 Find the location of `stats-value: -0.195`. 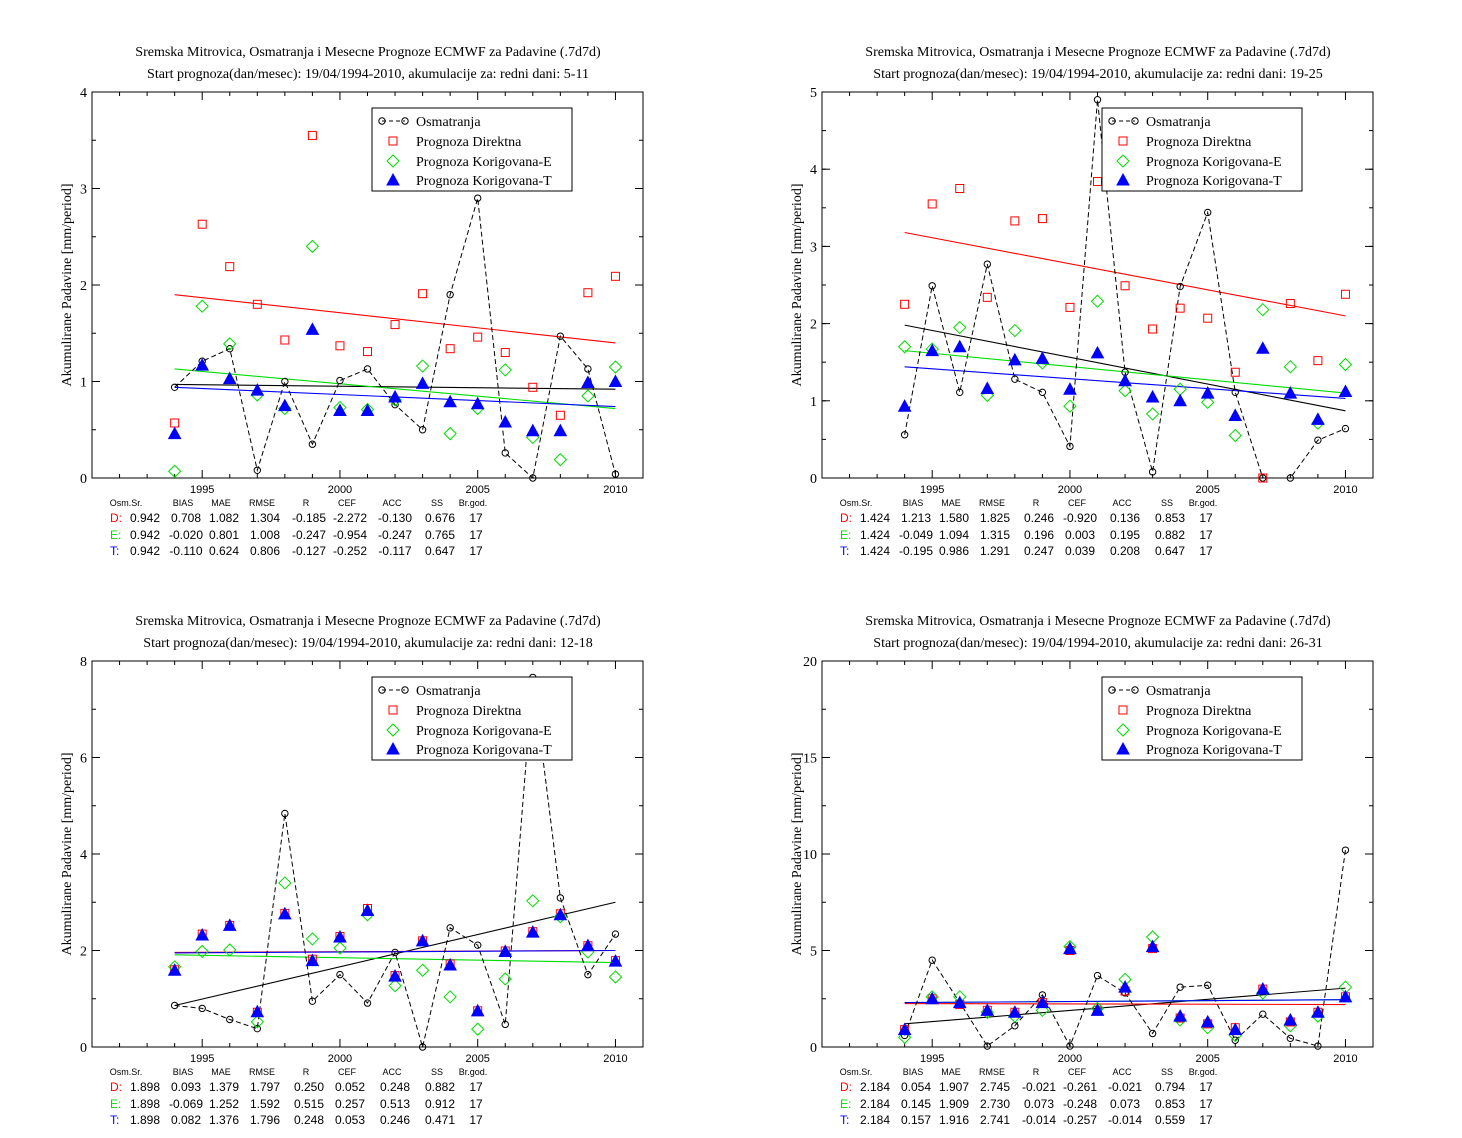

stats-value: -0.195 is located at coordinates (916, 551).